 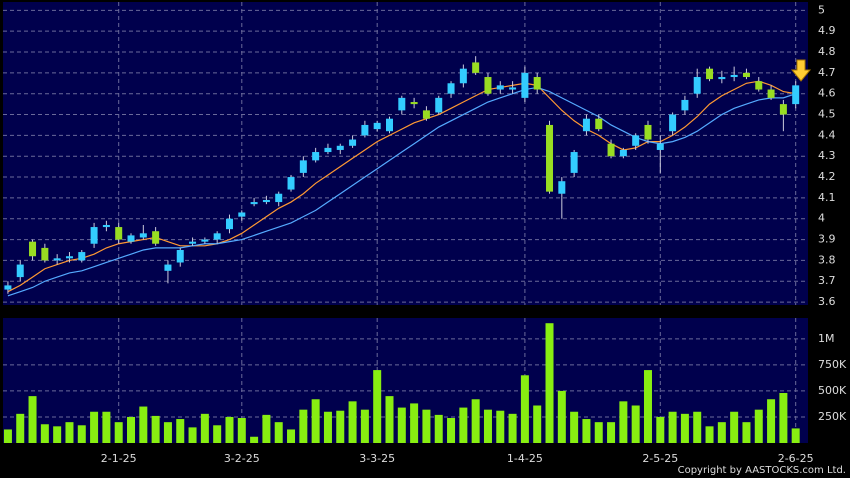 I want to click on y-tick-label: 4.4, so click(x=827, y=134).